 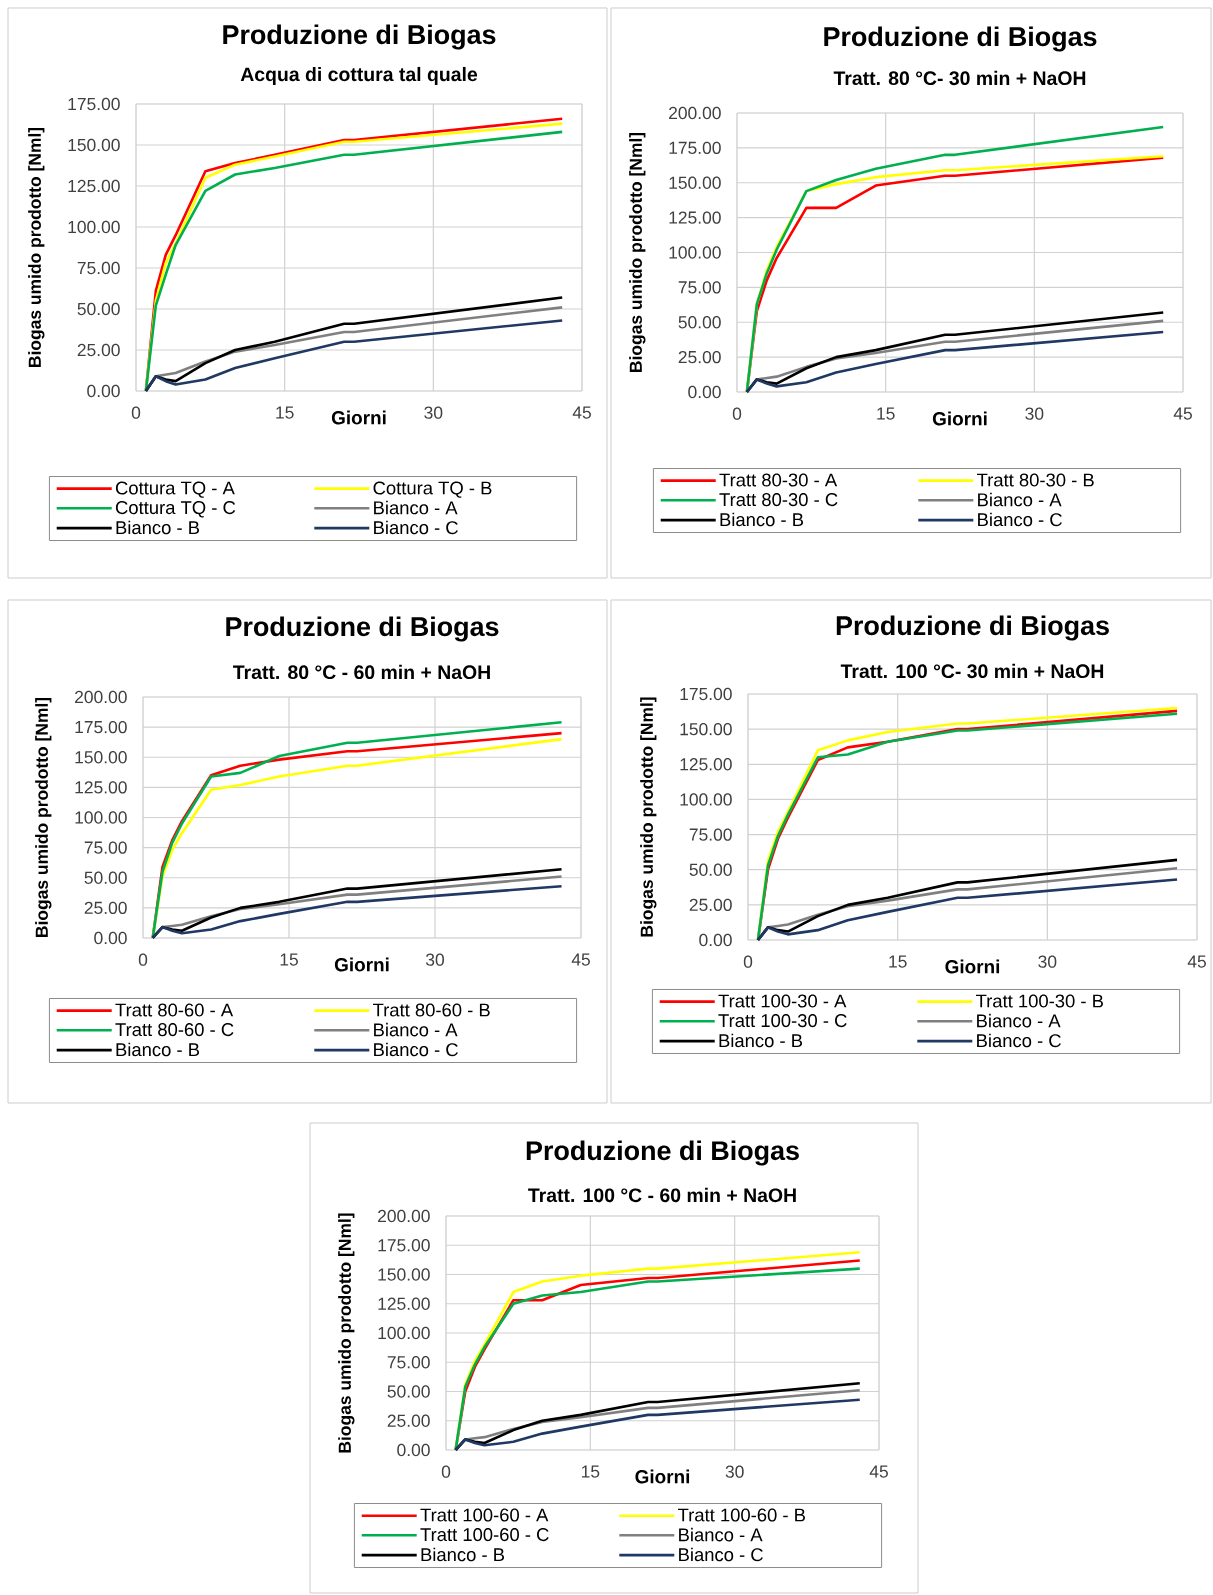 What do you see at coordinates (484, 1515) in the screenshot?
I see `legend-label: Tratt 100-60 - A` at bounding box center [484, 1515].